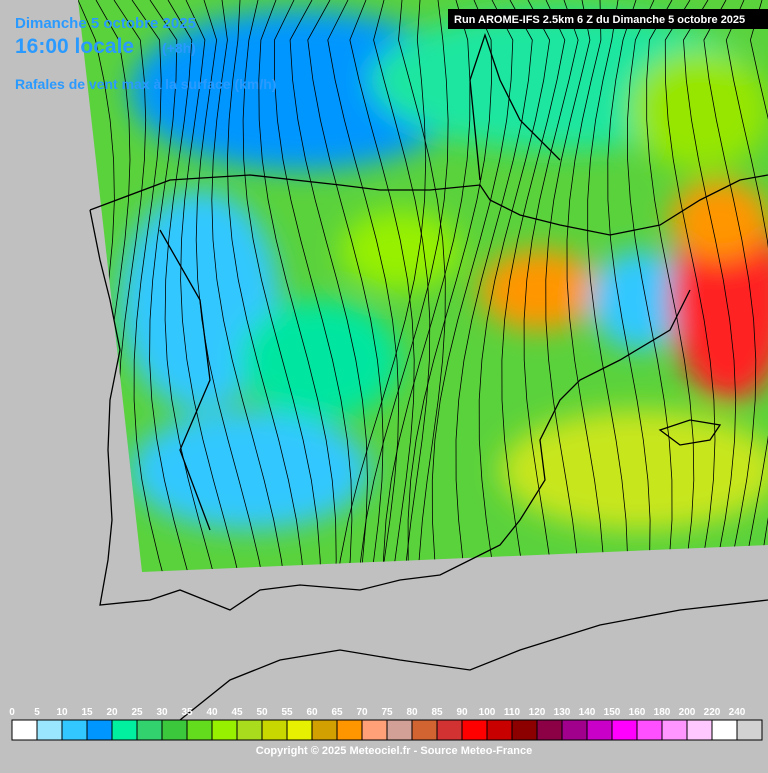 The image size is (768, 773). Describe the element at coordinates (562, 712) in the screenshot. I see `legend-label: 130` at that location.